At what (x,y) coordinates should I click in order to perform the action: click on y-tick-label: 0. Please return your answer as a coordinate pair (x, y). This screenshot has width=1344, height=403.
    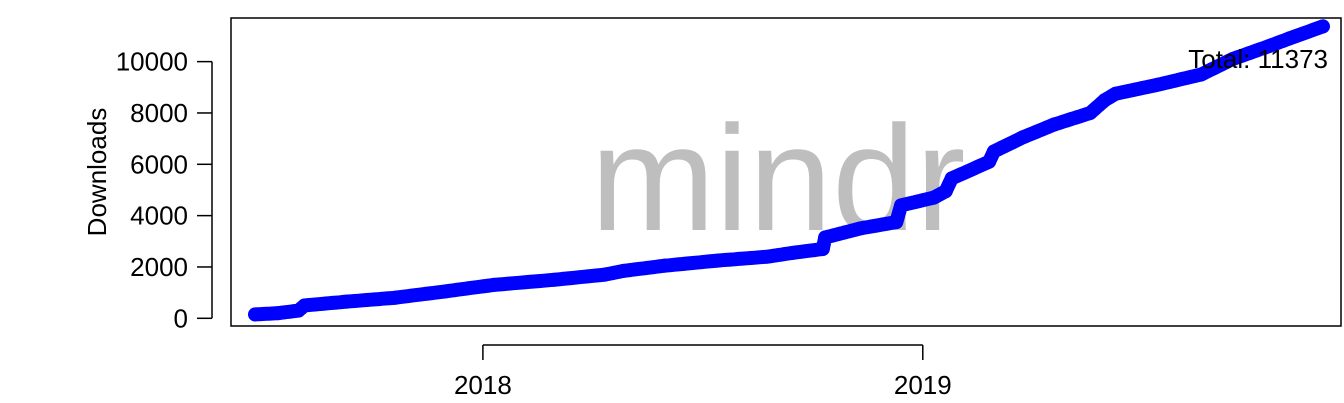
    Looking at the image, I should click on (181, 318).